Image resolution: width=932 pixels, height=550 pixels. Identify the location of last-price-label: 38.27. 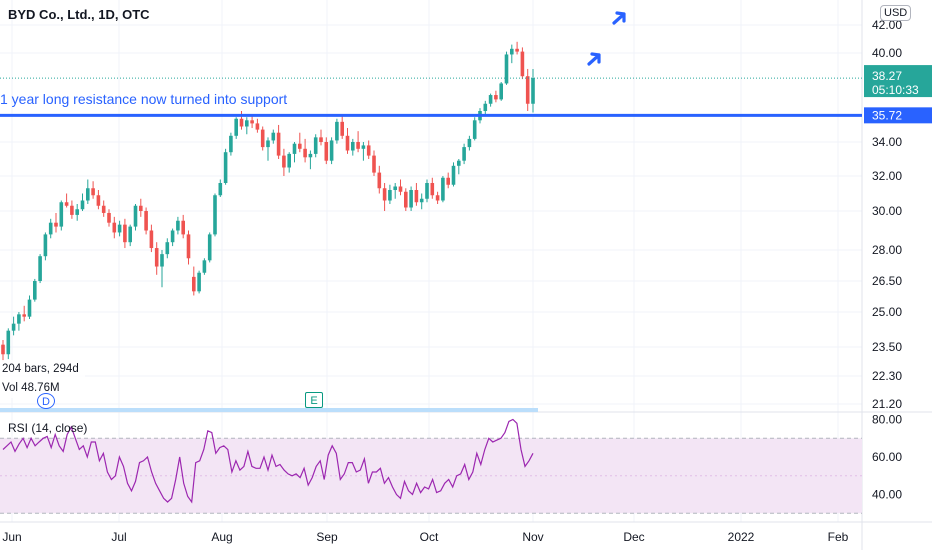
(887, 76).